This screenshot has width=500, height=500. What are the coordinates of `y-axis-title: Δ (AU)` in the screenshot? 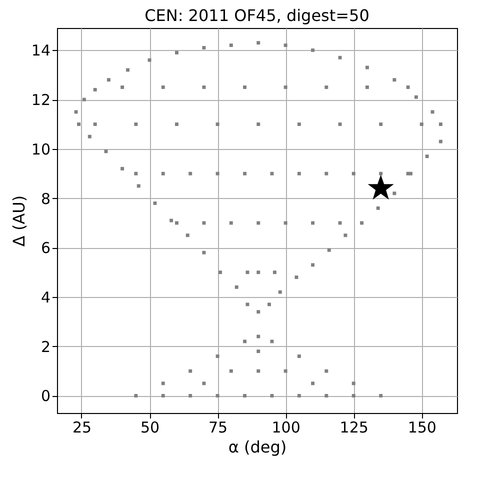 It's located at (18, 221).